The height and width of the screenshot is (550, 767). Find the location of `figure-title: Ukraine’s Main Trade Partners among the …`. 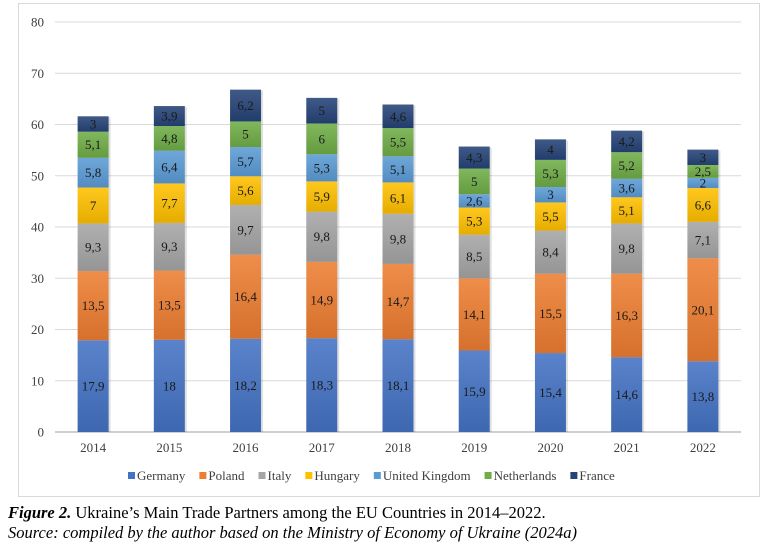

figure-title: Ukraine’s Main Trade Partners among the … is located at coordinates (308, 512).